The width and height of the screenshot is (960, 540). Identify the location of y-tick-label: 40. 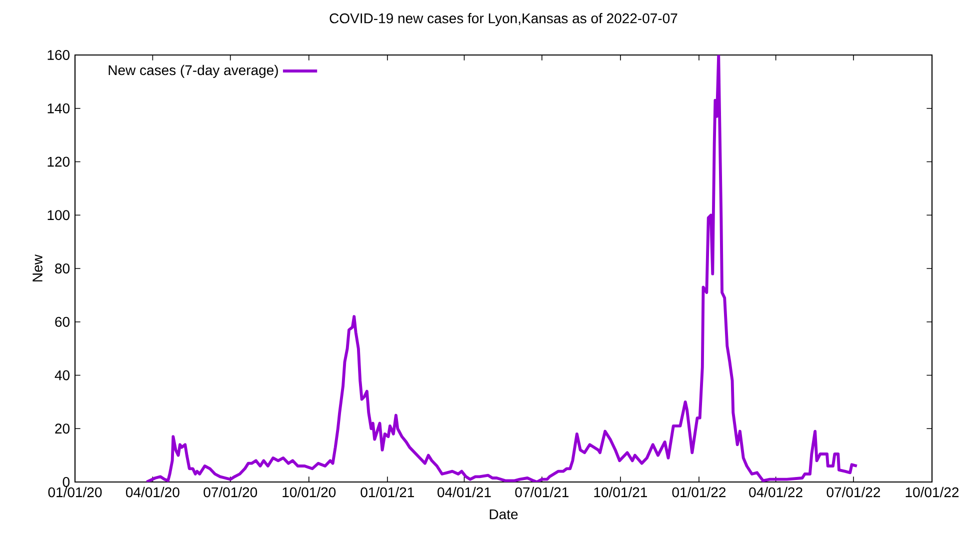
(62, 375).